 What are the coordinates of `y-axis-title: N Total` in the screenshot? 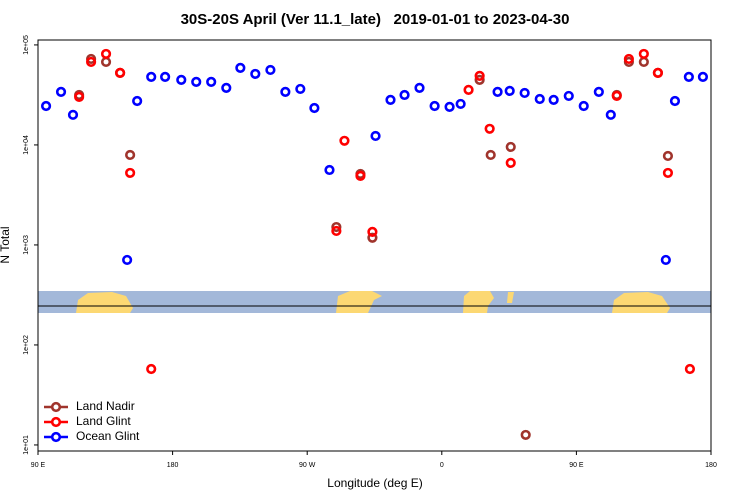 It's located at (6, 244).